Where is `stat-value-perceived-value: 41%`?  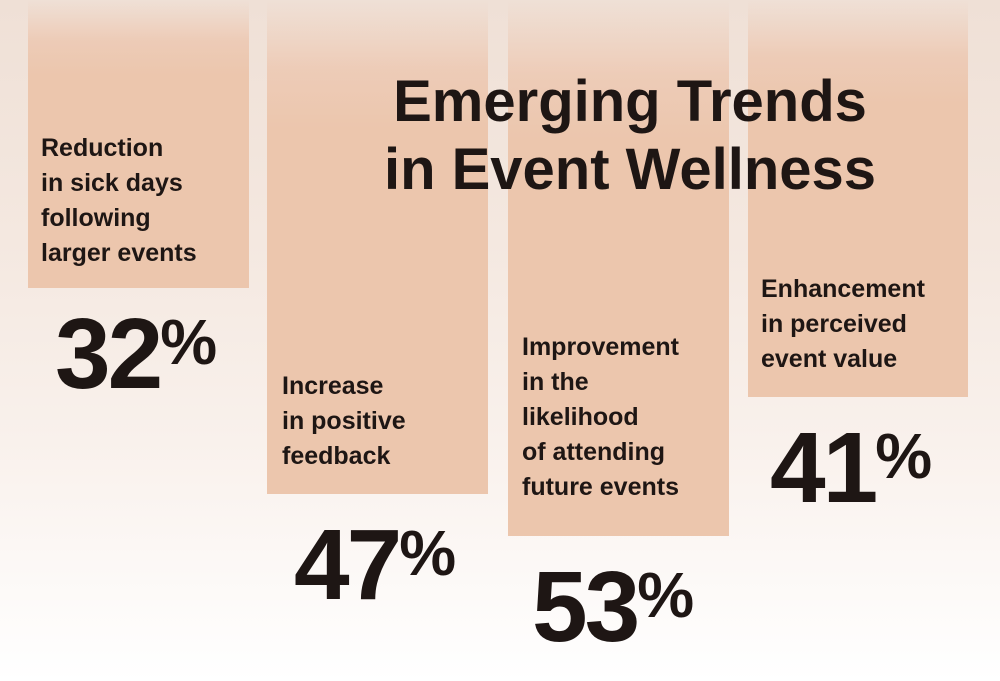
stat-value-perceived-value: 41% is located at coordinates (851, 468).